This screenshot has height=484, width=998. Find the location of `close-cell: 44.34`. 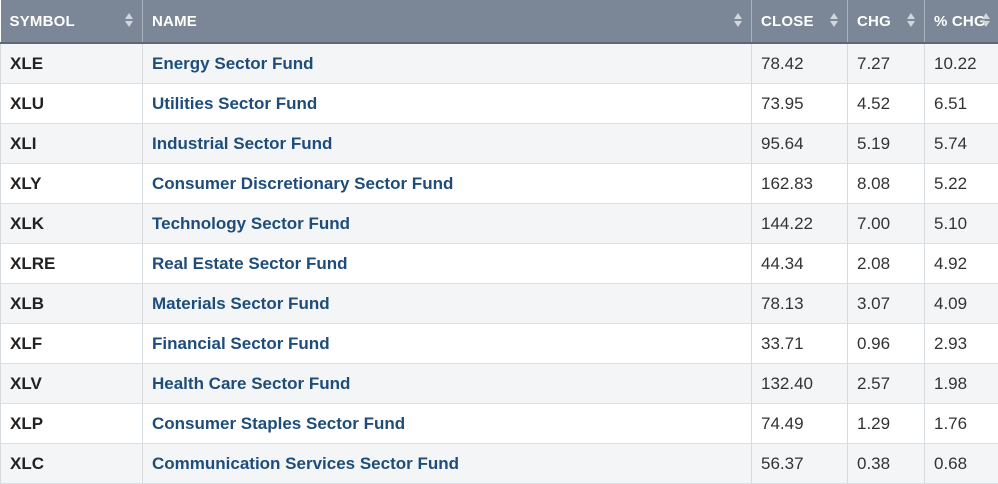

close-cell: 44.34 is located at coordinates (800, 264).